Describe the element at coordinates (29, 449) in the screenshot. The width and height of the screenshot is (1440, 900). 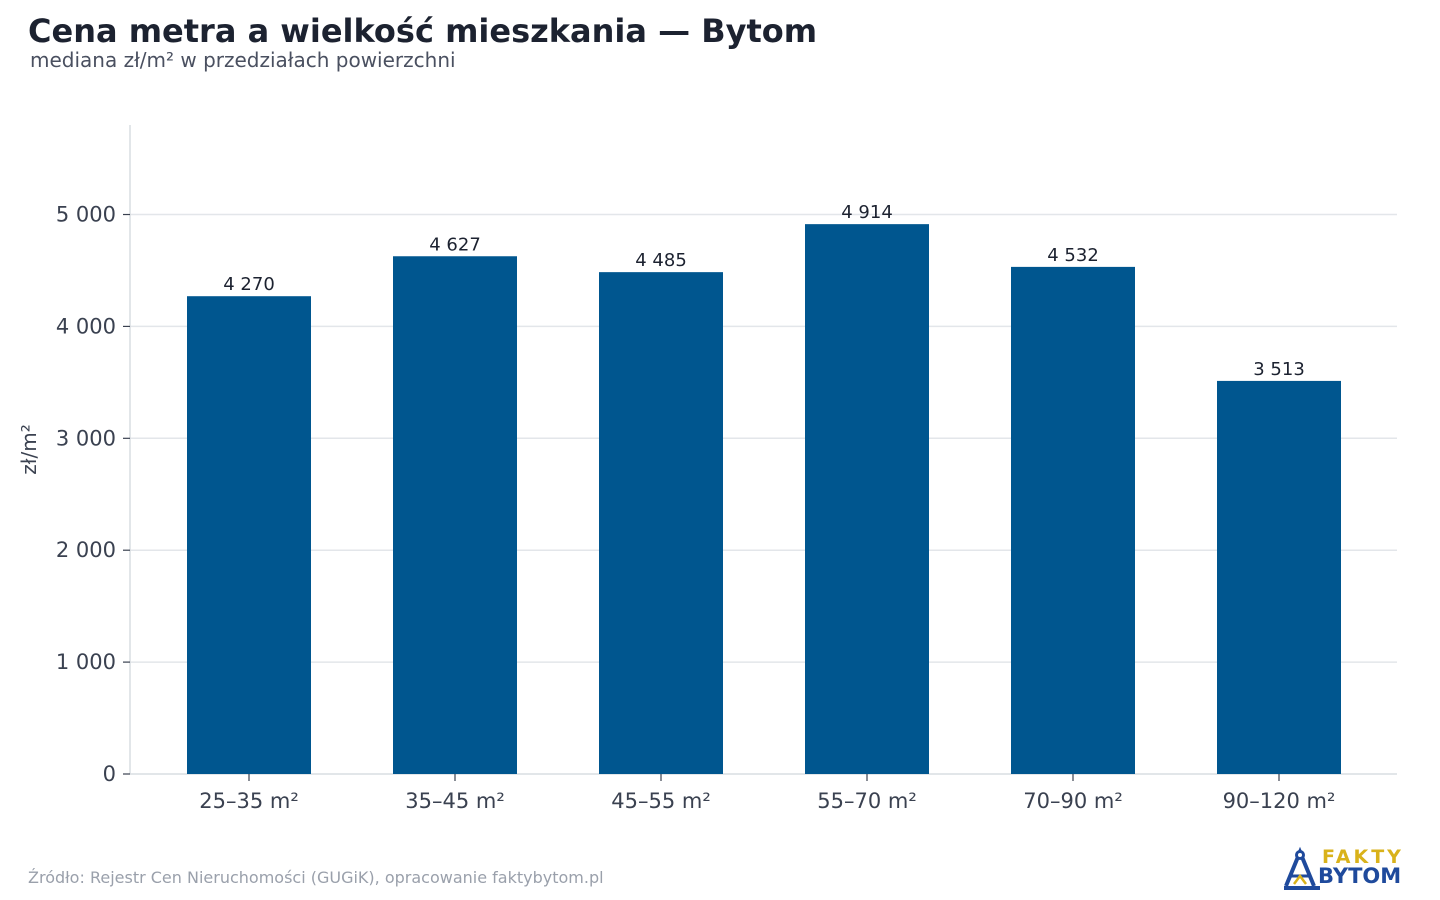
I see `y-axis-label: zł/m²` at that location.